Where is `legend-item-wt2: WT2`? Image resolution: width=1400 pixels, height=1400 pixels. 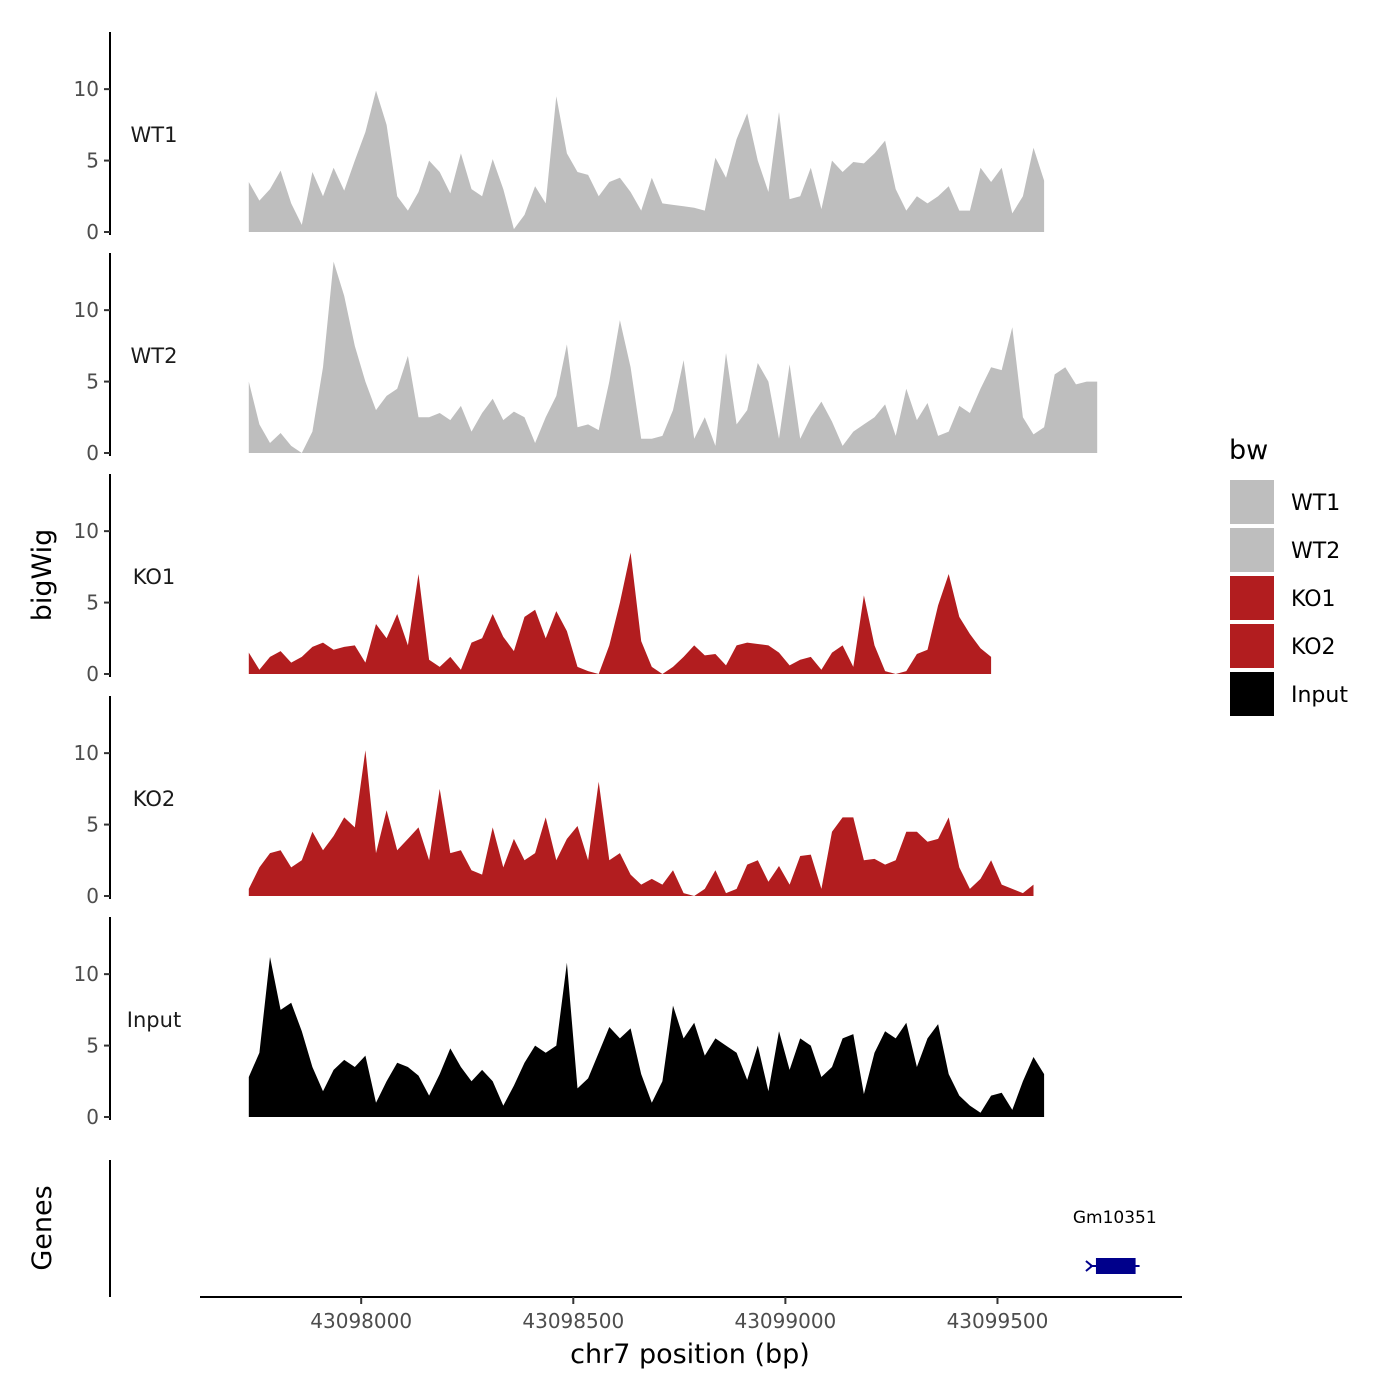
legend-item-wt2: WT2 is located at coordinates (1285, 550).